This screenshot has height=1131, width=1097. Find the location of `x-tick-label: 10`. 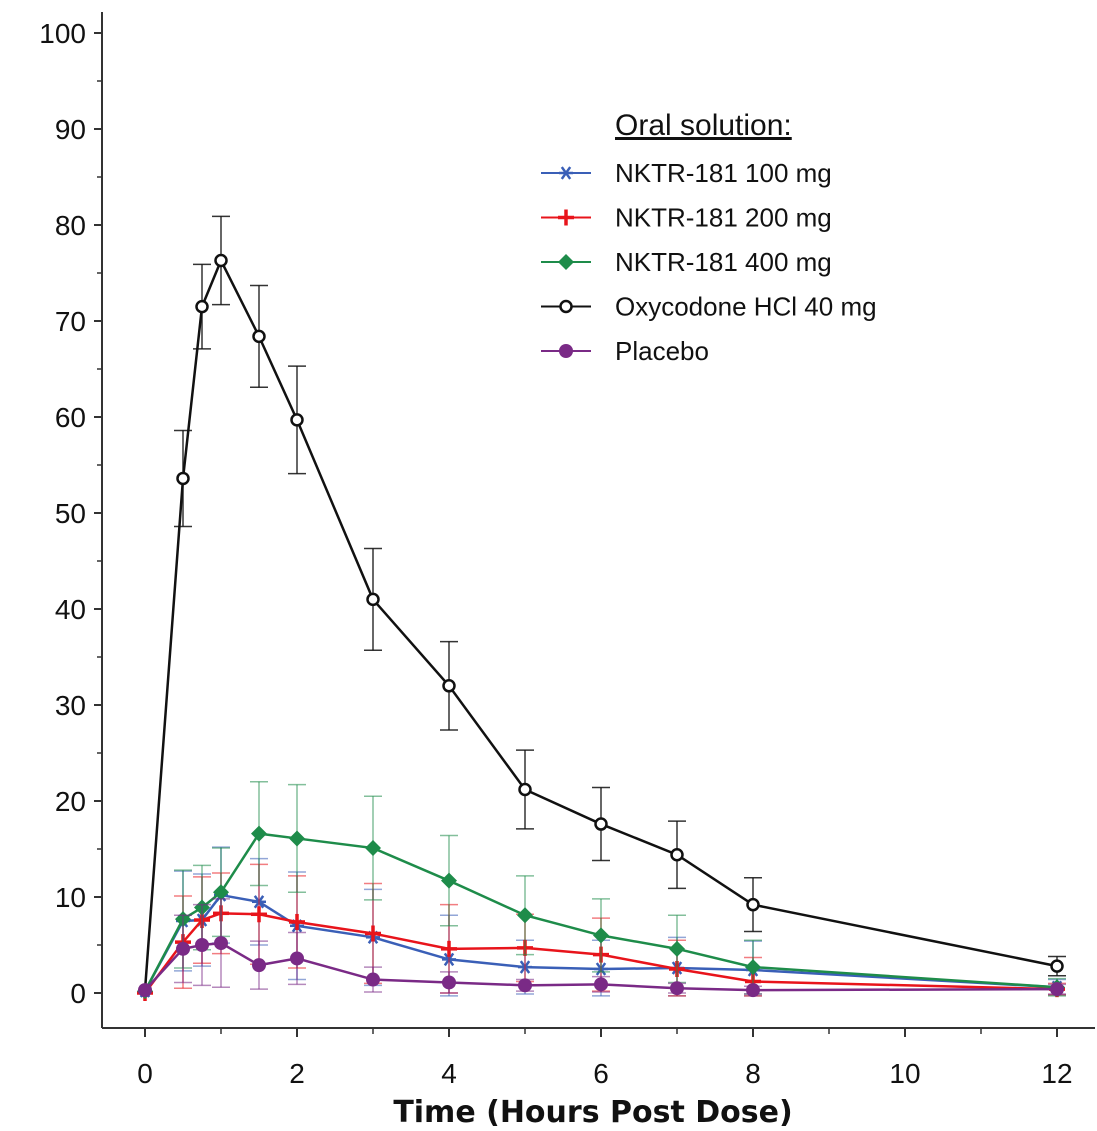

x-tick-label: 10 is located at coordinates (904, 1073).